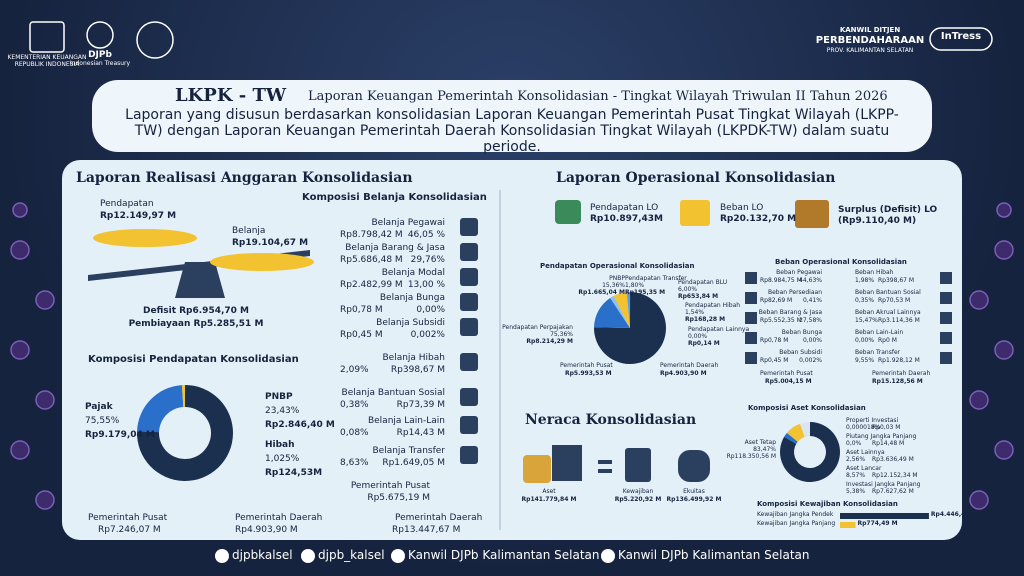 The height and width of the screenshot is (576, 1024). Describe the element at coordinates (695, 312) in the screenshot. I see `text: 1,54%` at that location.